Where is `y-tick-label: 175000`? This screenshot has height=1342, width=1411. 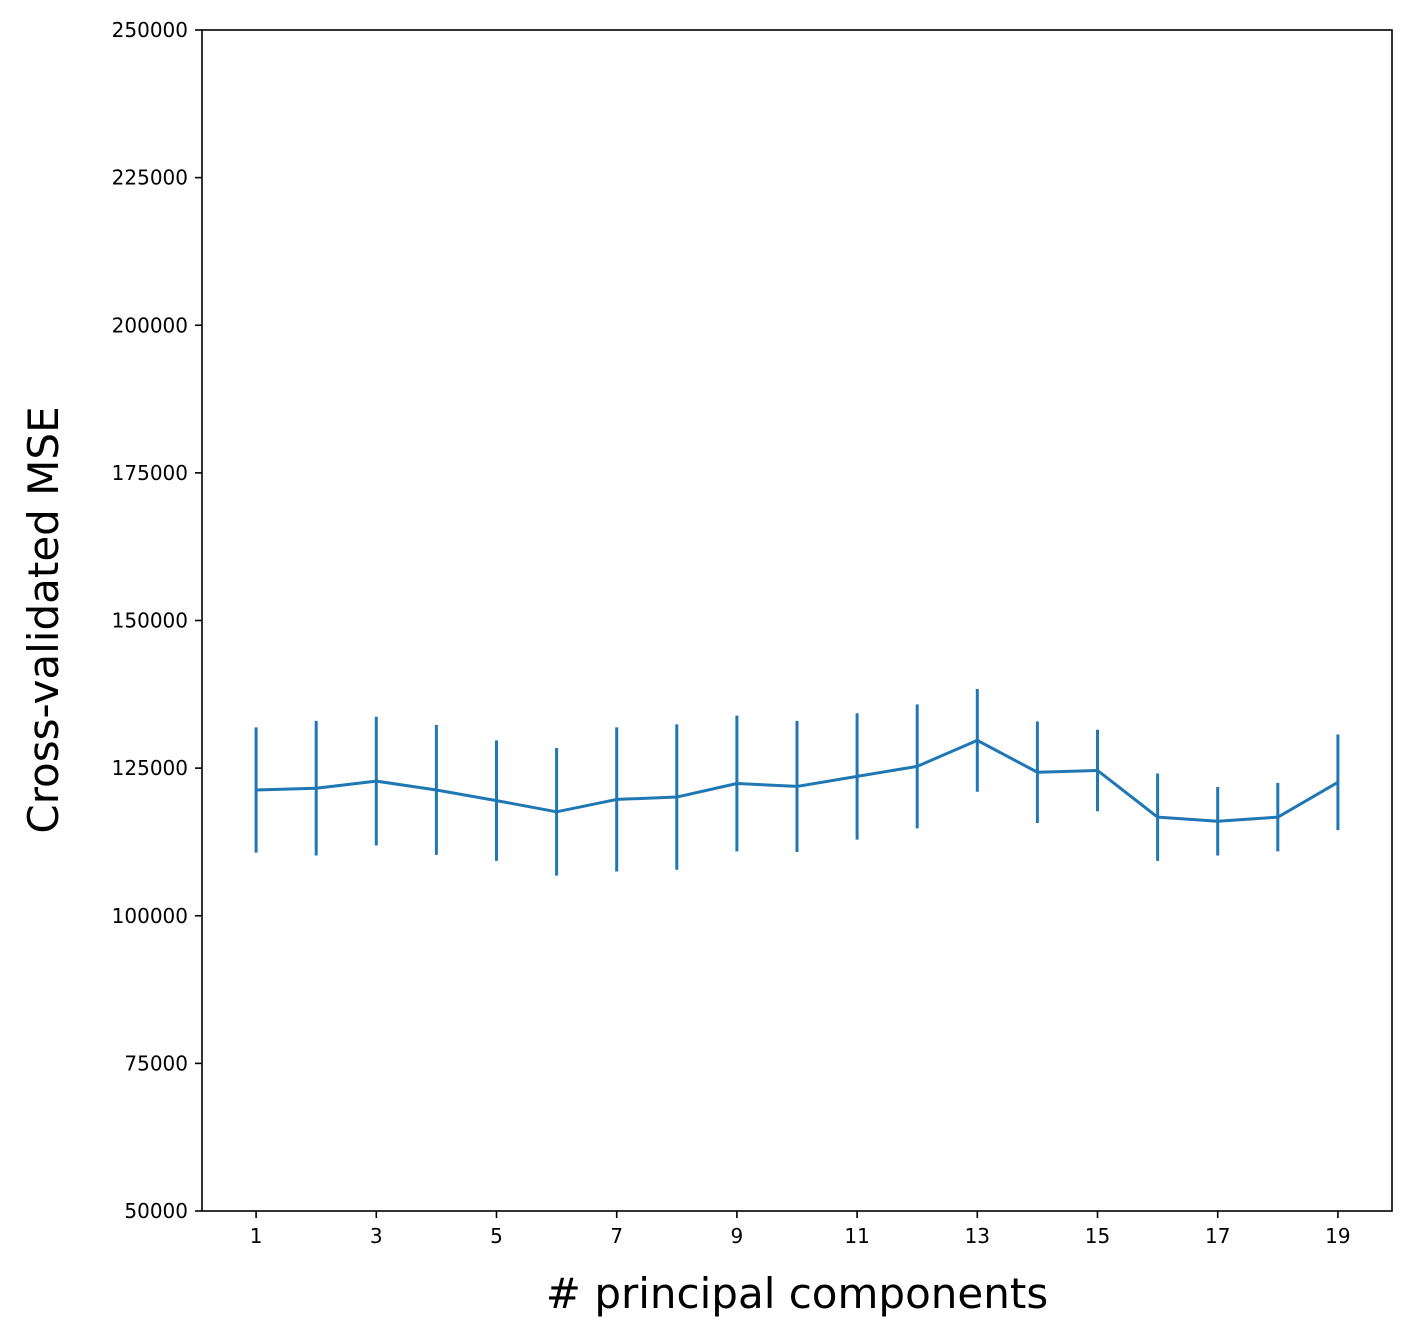 y-tick-label: 175000 is located at coordinates (150, 473).